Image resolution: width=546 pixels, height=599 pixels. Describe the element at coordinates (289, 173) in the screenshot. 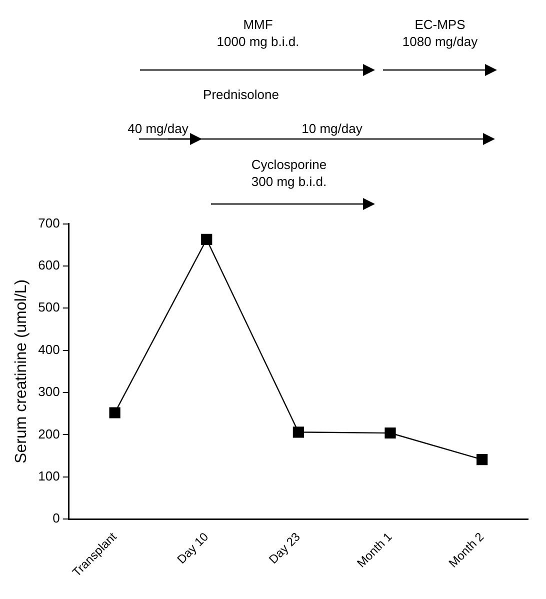

I see `text: Cyclosporine 300 mg b.i.d.` at that location.